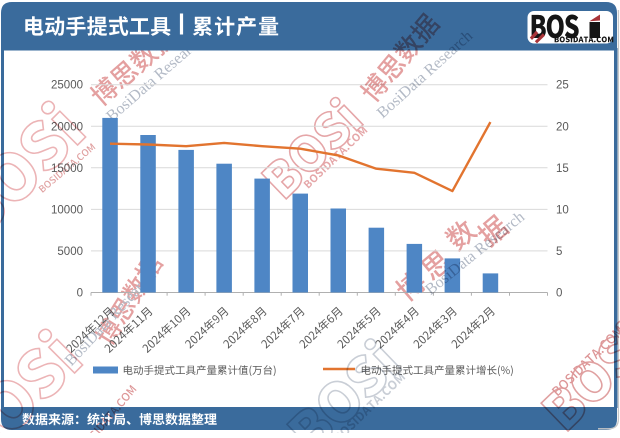  Describe the element at coordinates (562, 127) in the screenshot. I see `svg-text: 20` at that location.